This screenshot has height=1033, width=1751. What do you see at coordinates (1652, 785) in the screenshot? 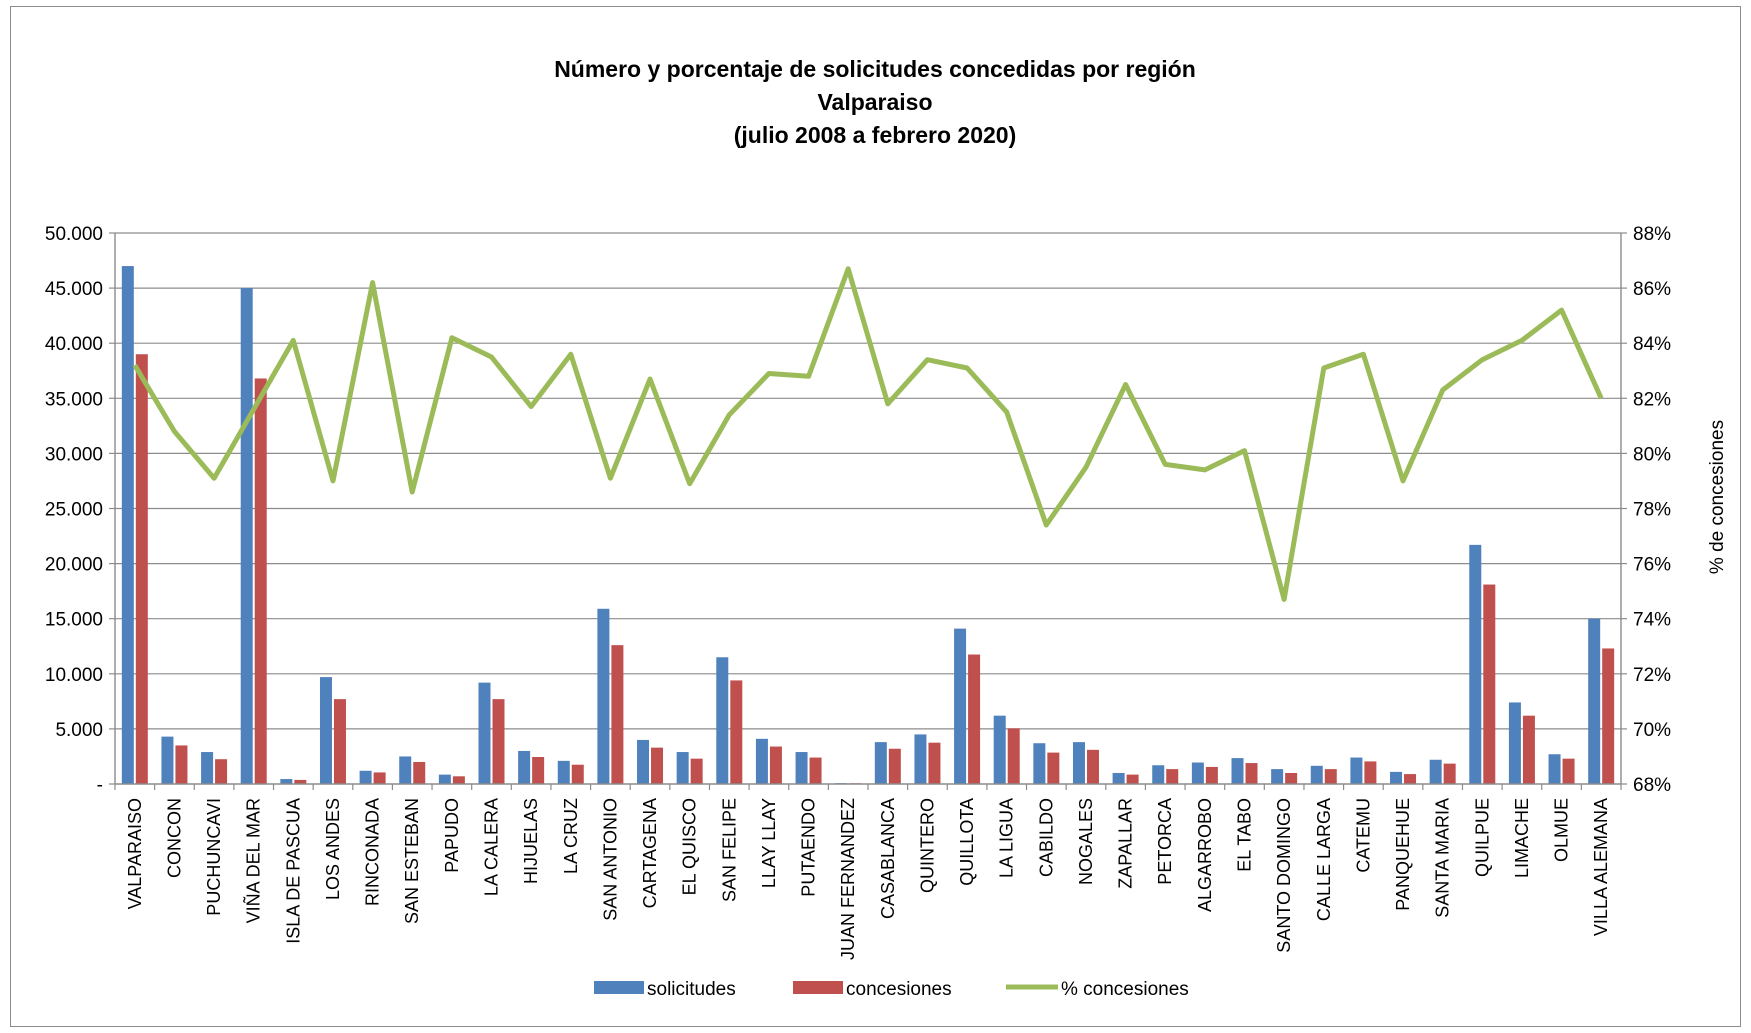
I see `y-right-tick-label: 68%` at bounding box center [1652, 785].